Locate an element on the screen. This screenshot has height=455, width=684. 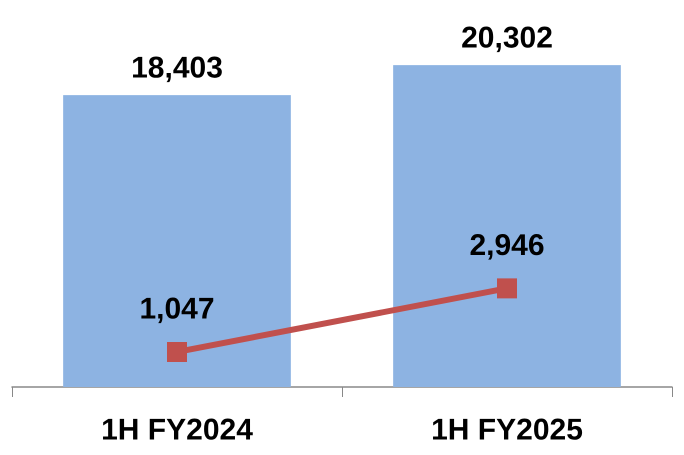
data-label: 20,302 is located at coordinates (507, 38).